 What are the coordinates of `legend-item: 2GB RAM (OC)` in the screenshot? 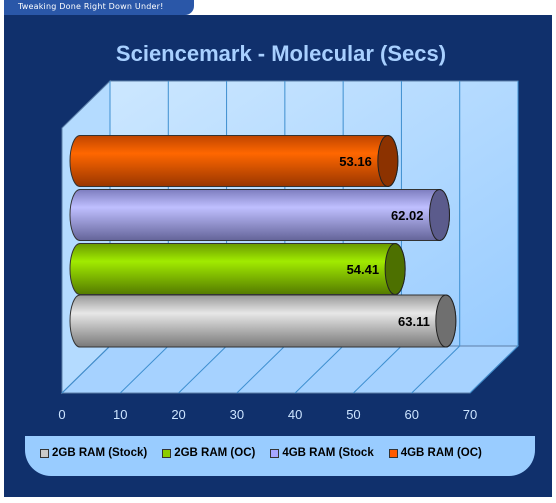 It's located at (208, 453).